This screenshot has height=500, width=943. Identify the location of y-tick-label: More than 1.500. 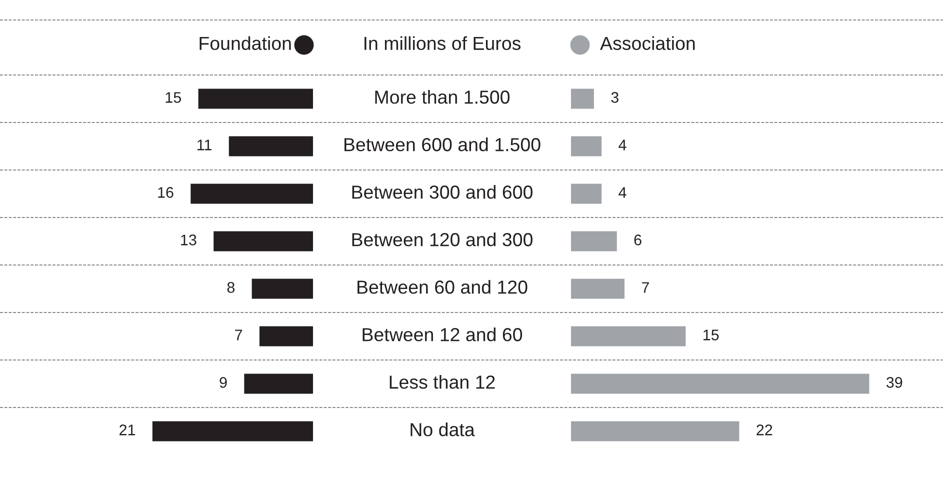
(442, 97).